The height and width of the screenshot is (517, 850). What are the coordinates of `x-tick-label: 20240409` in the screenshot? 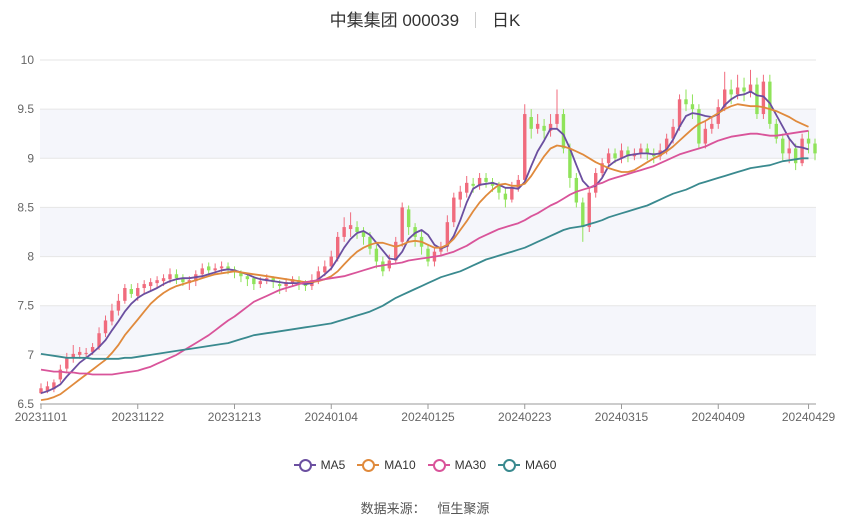 It's located at (719, 417).